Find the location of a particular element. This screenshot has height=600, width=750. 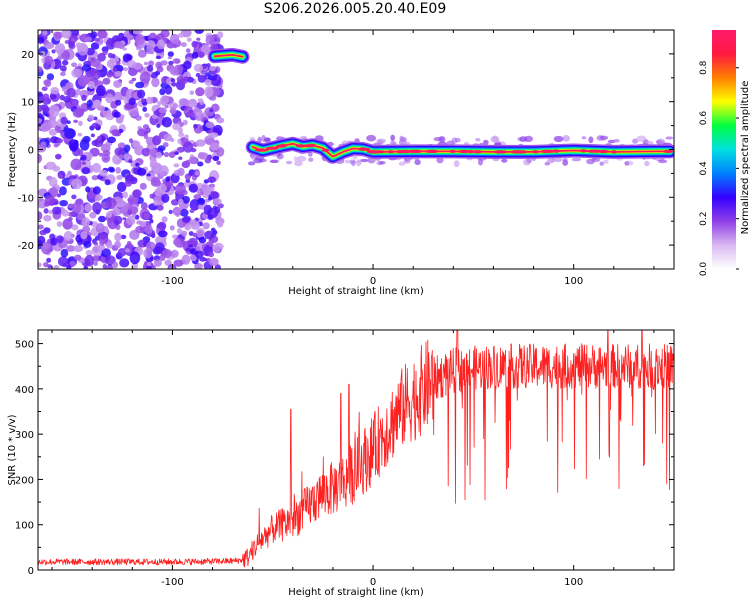

heatmap-xlabel: Height of straight line (km) is located at coordinates (356, 291).